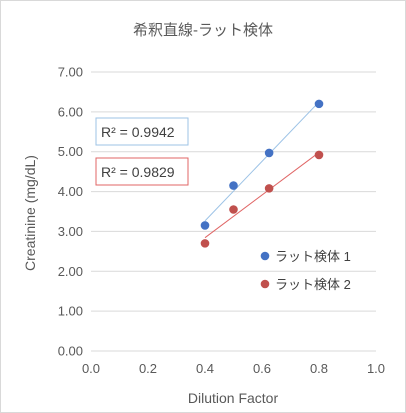  What do you see at coordinates (70, 212) in the screenshot?
I see `y-tick-labels: 0.00 1.00 2.00 3.00 4.00 5.00 6.00 7.00` at bounding box center [70, 212].